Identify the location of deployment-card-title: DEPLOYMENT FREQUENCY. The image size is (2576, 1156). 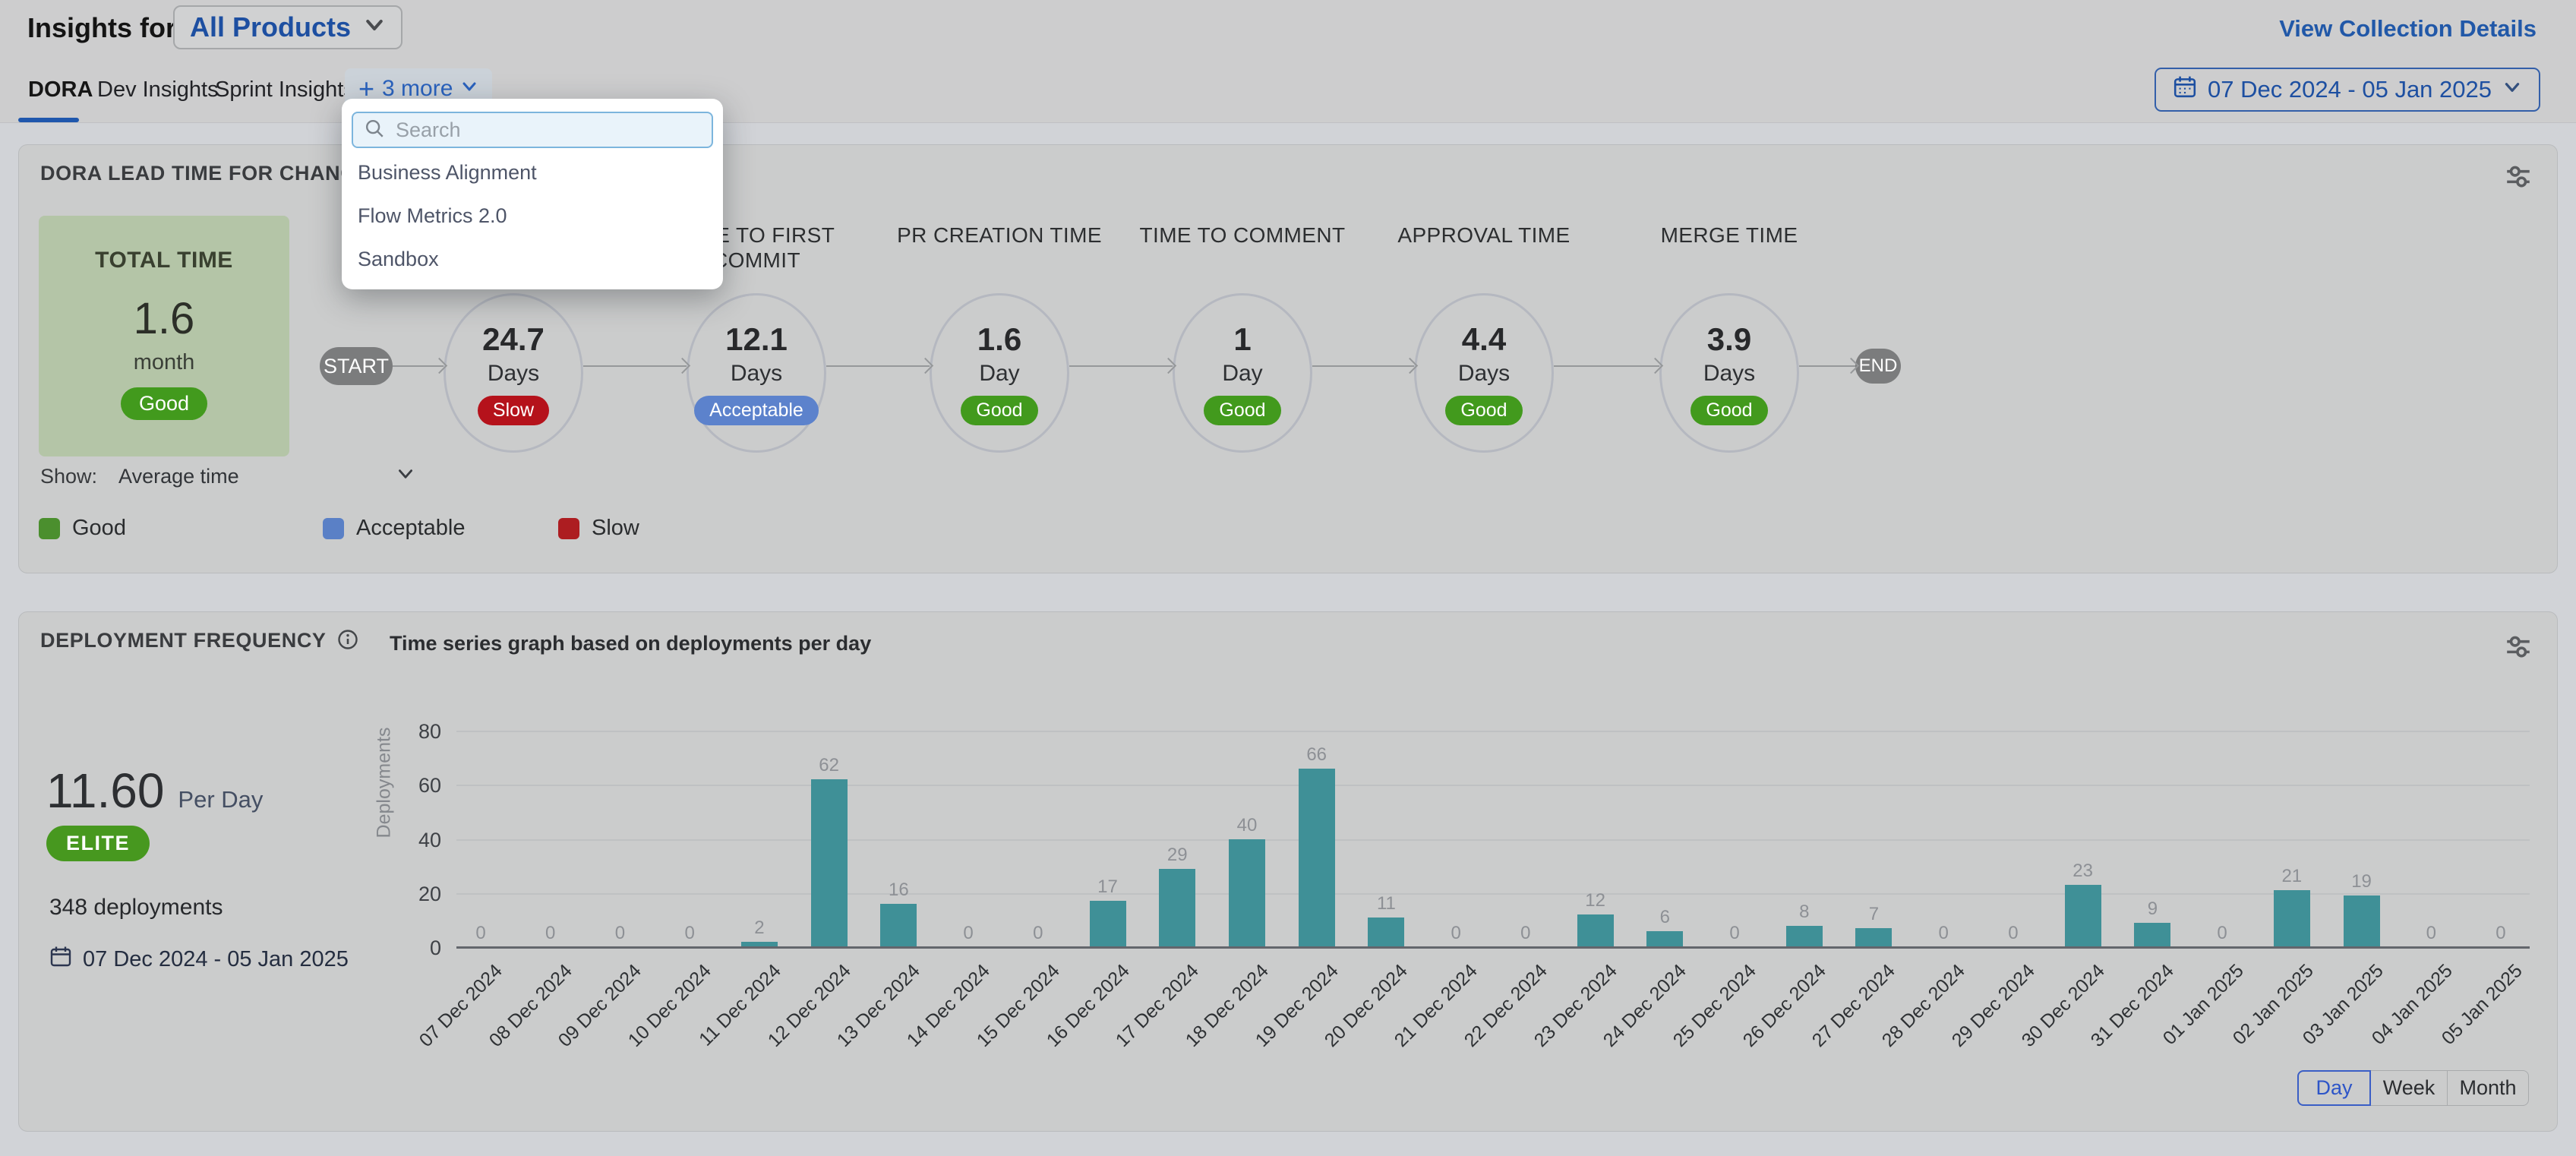
(199, 642).